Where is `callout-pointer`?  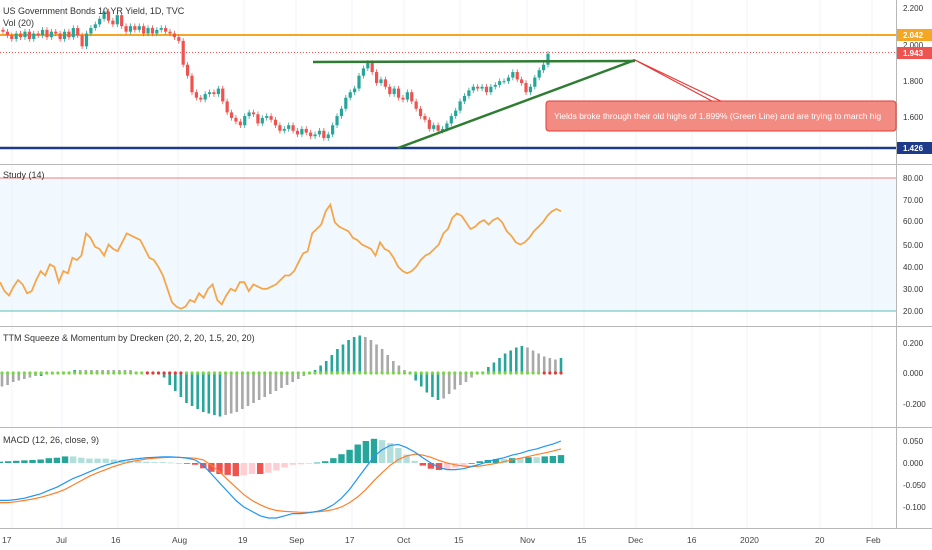
callout-pointer is located at coordinates (681, 82).